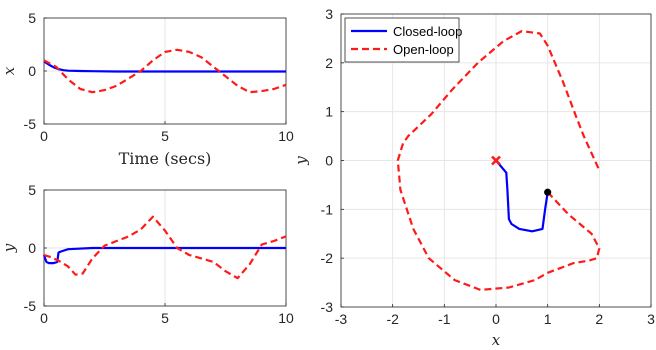  What do you see at coordinates (329, 63) in the screenshot?
I see `y-tick-label: 2` at bounding box center [329, 63].